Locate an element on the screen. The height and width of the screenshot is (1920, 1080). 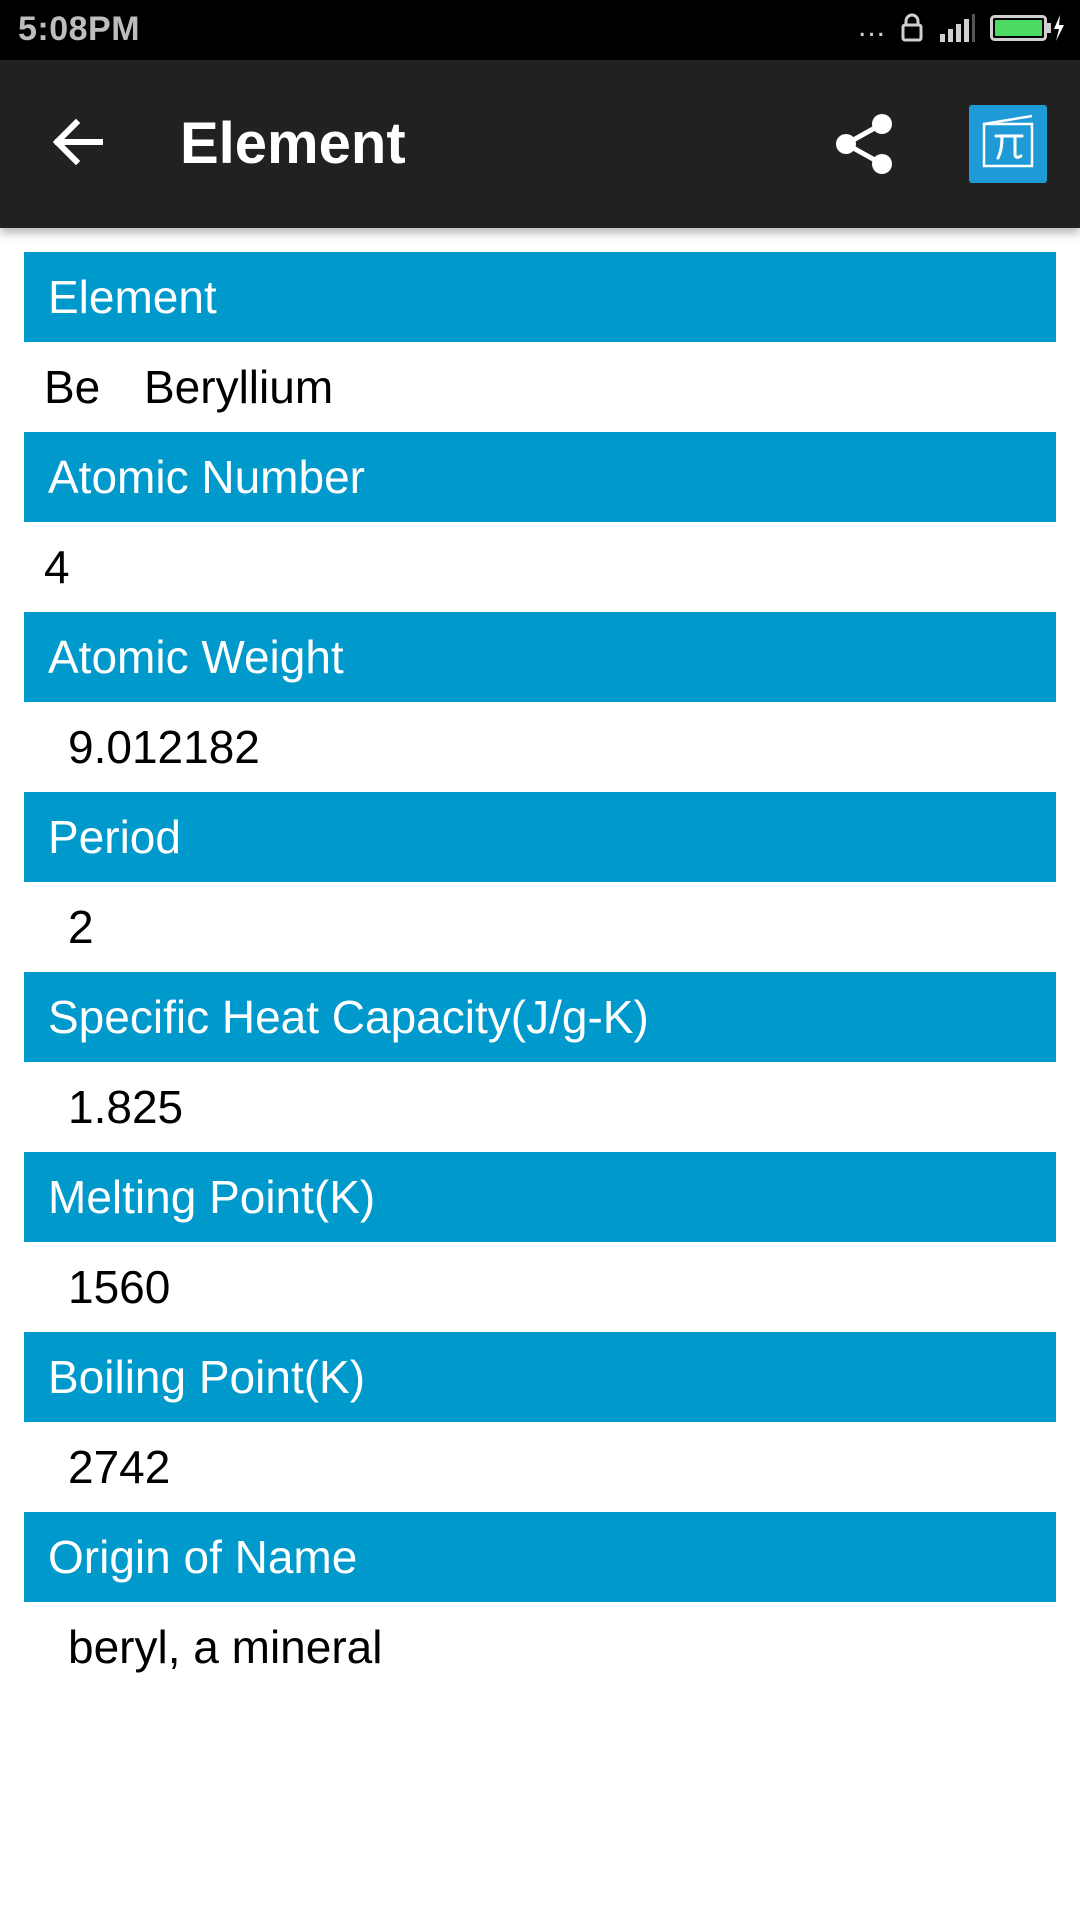
melting-point-header: Melting Point(K) is located at coordinates (540, 1197).